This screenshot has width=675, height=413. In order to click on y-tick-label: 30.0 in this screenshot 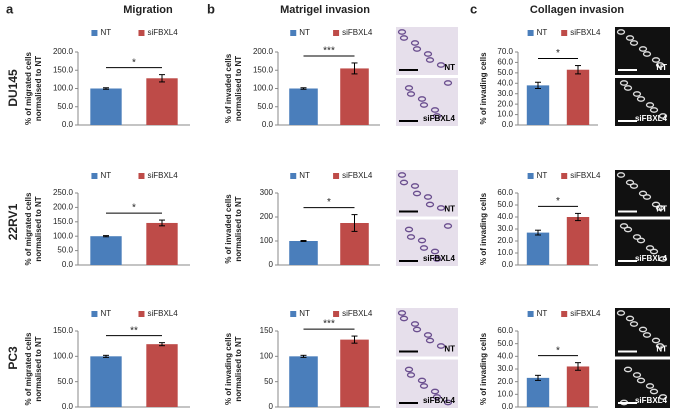, I will do `click(505, 93)`.